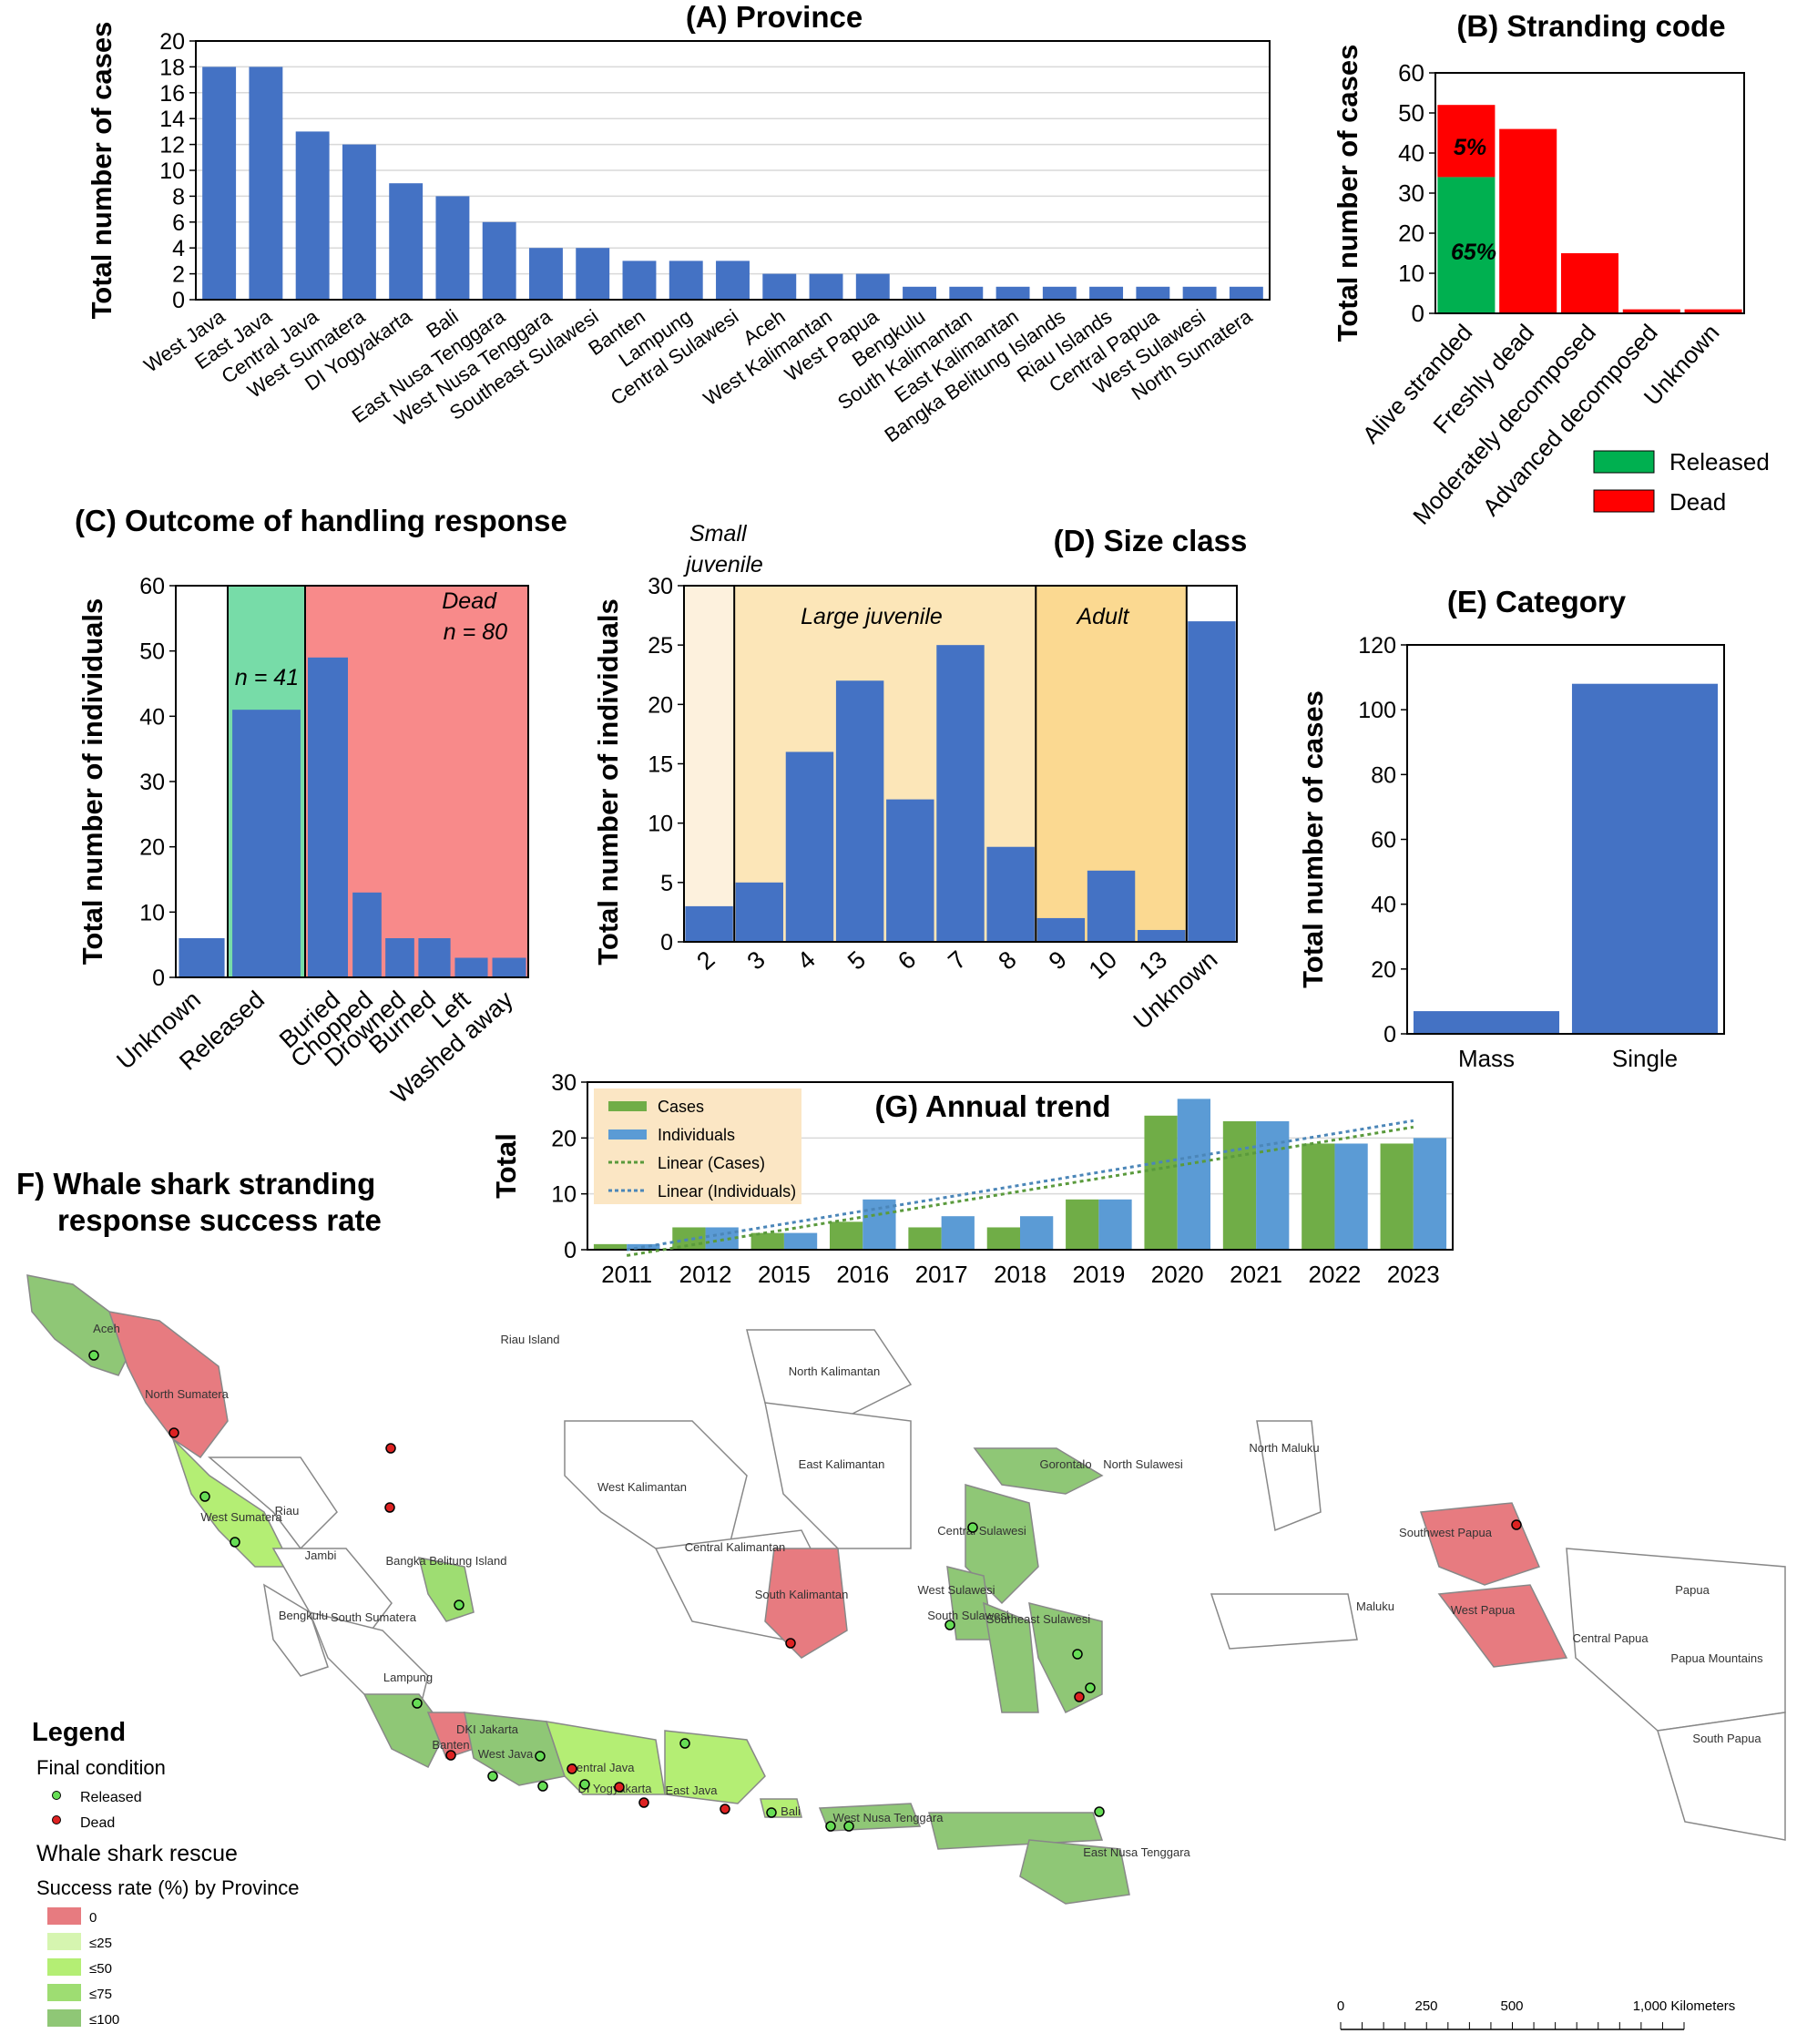  I want to click on legend-dead-marker, so click(56, 1820).